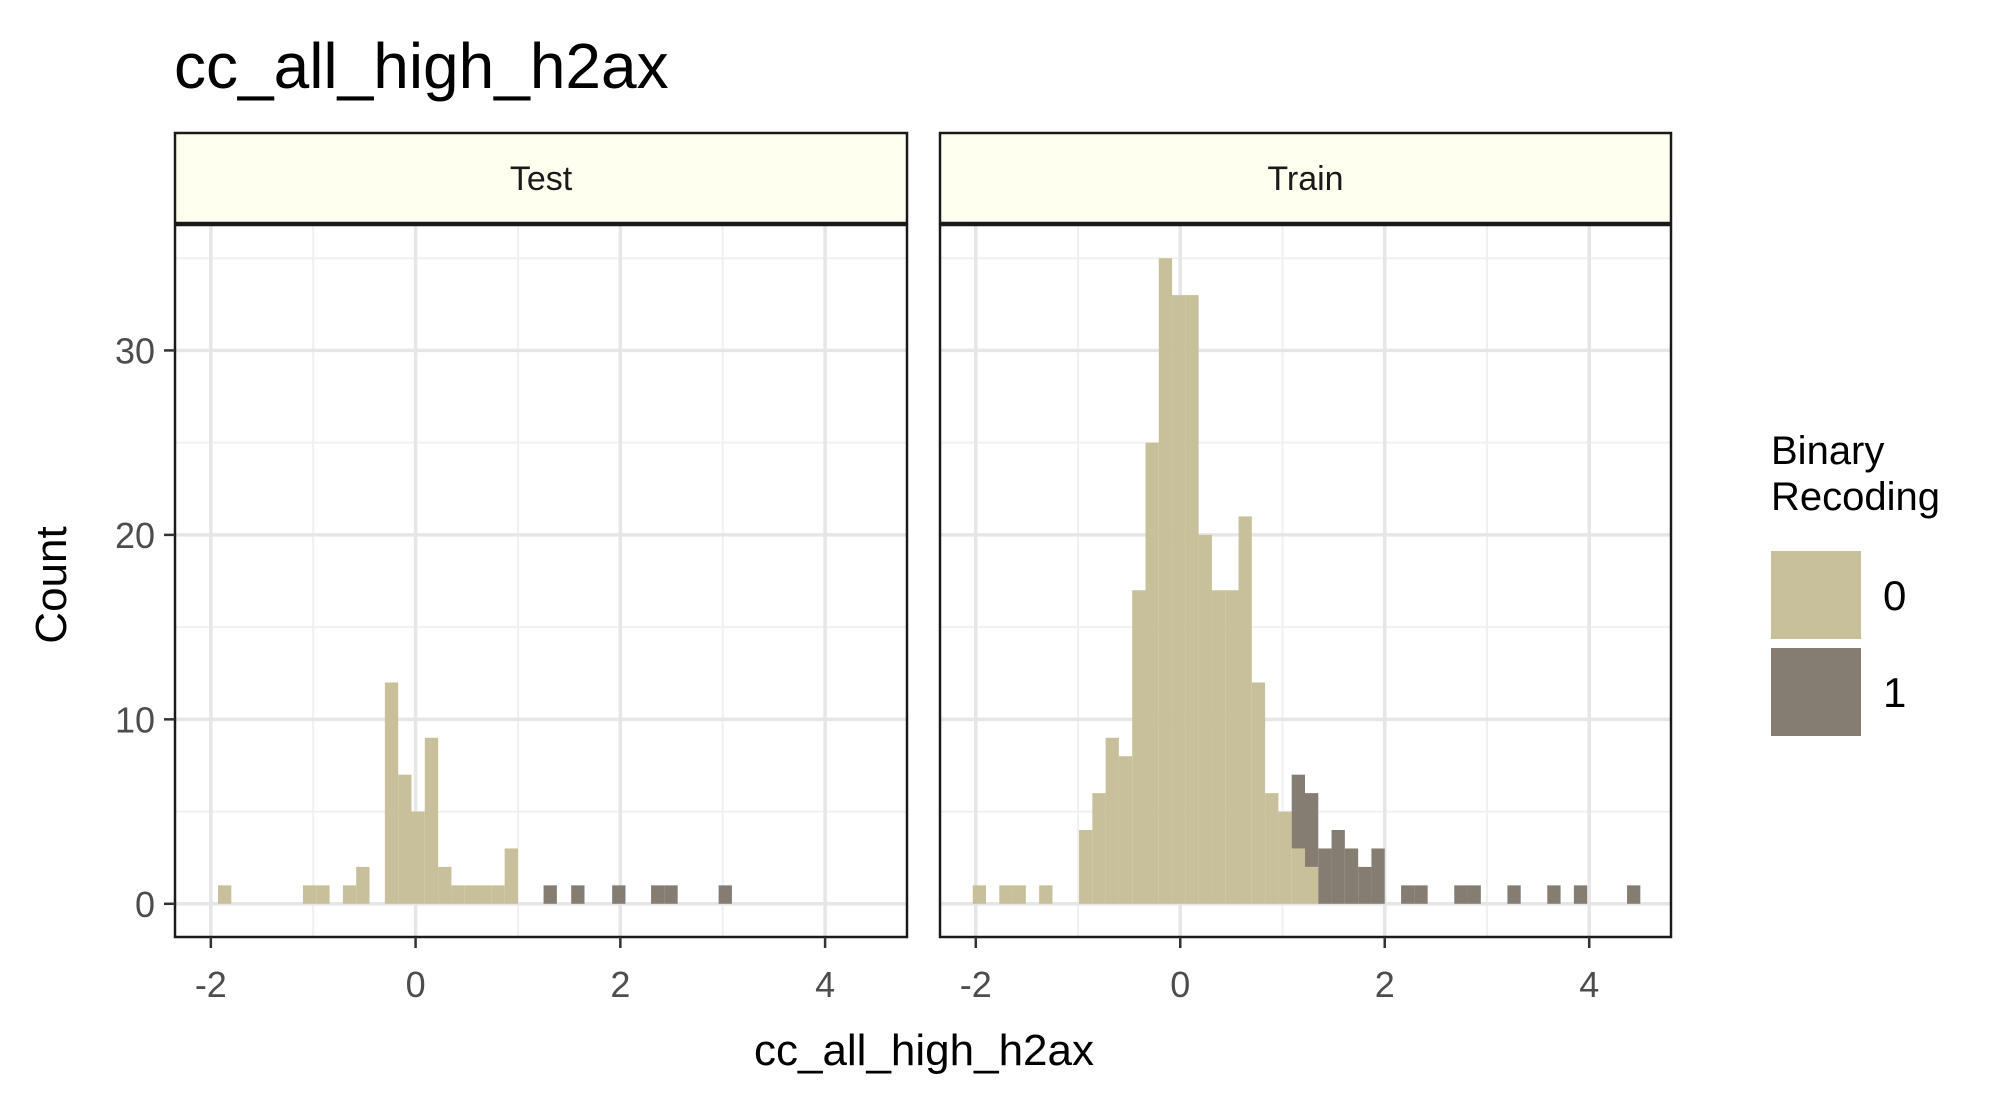 The height and width of the screenshot is (1100, 2000). Describe the element at coordinates (51, 584) in the screenshot. I see `y-axis-title: Count` at that location.